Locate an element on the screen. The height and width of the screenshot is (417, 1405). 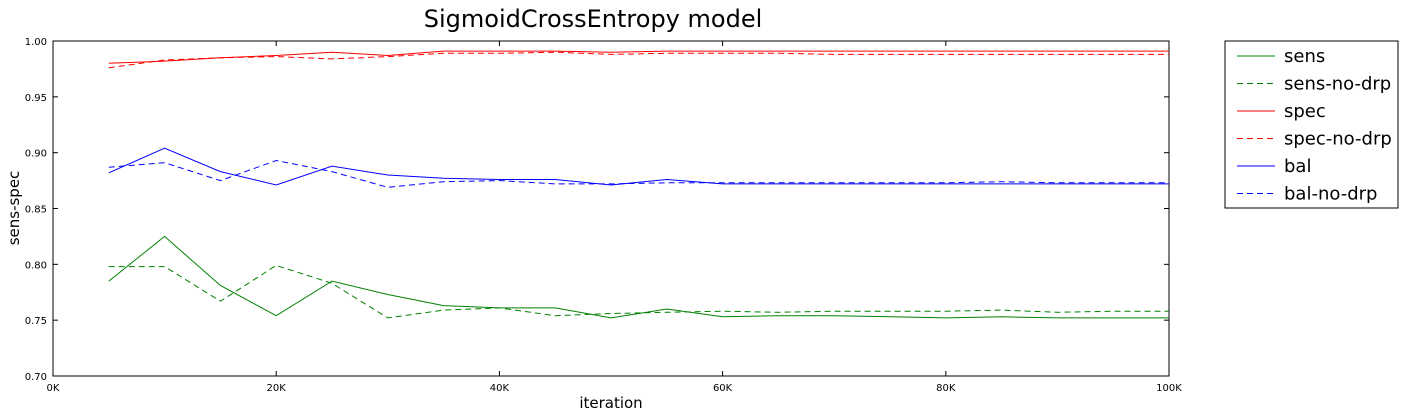
x-axis-title: iteration is located at coordinates (610, 403).